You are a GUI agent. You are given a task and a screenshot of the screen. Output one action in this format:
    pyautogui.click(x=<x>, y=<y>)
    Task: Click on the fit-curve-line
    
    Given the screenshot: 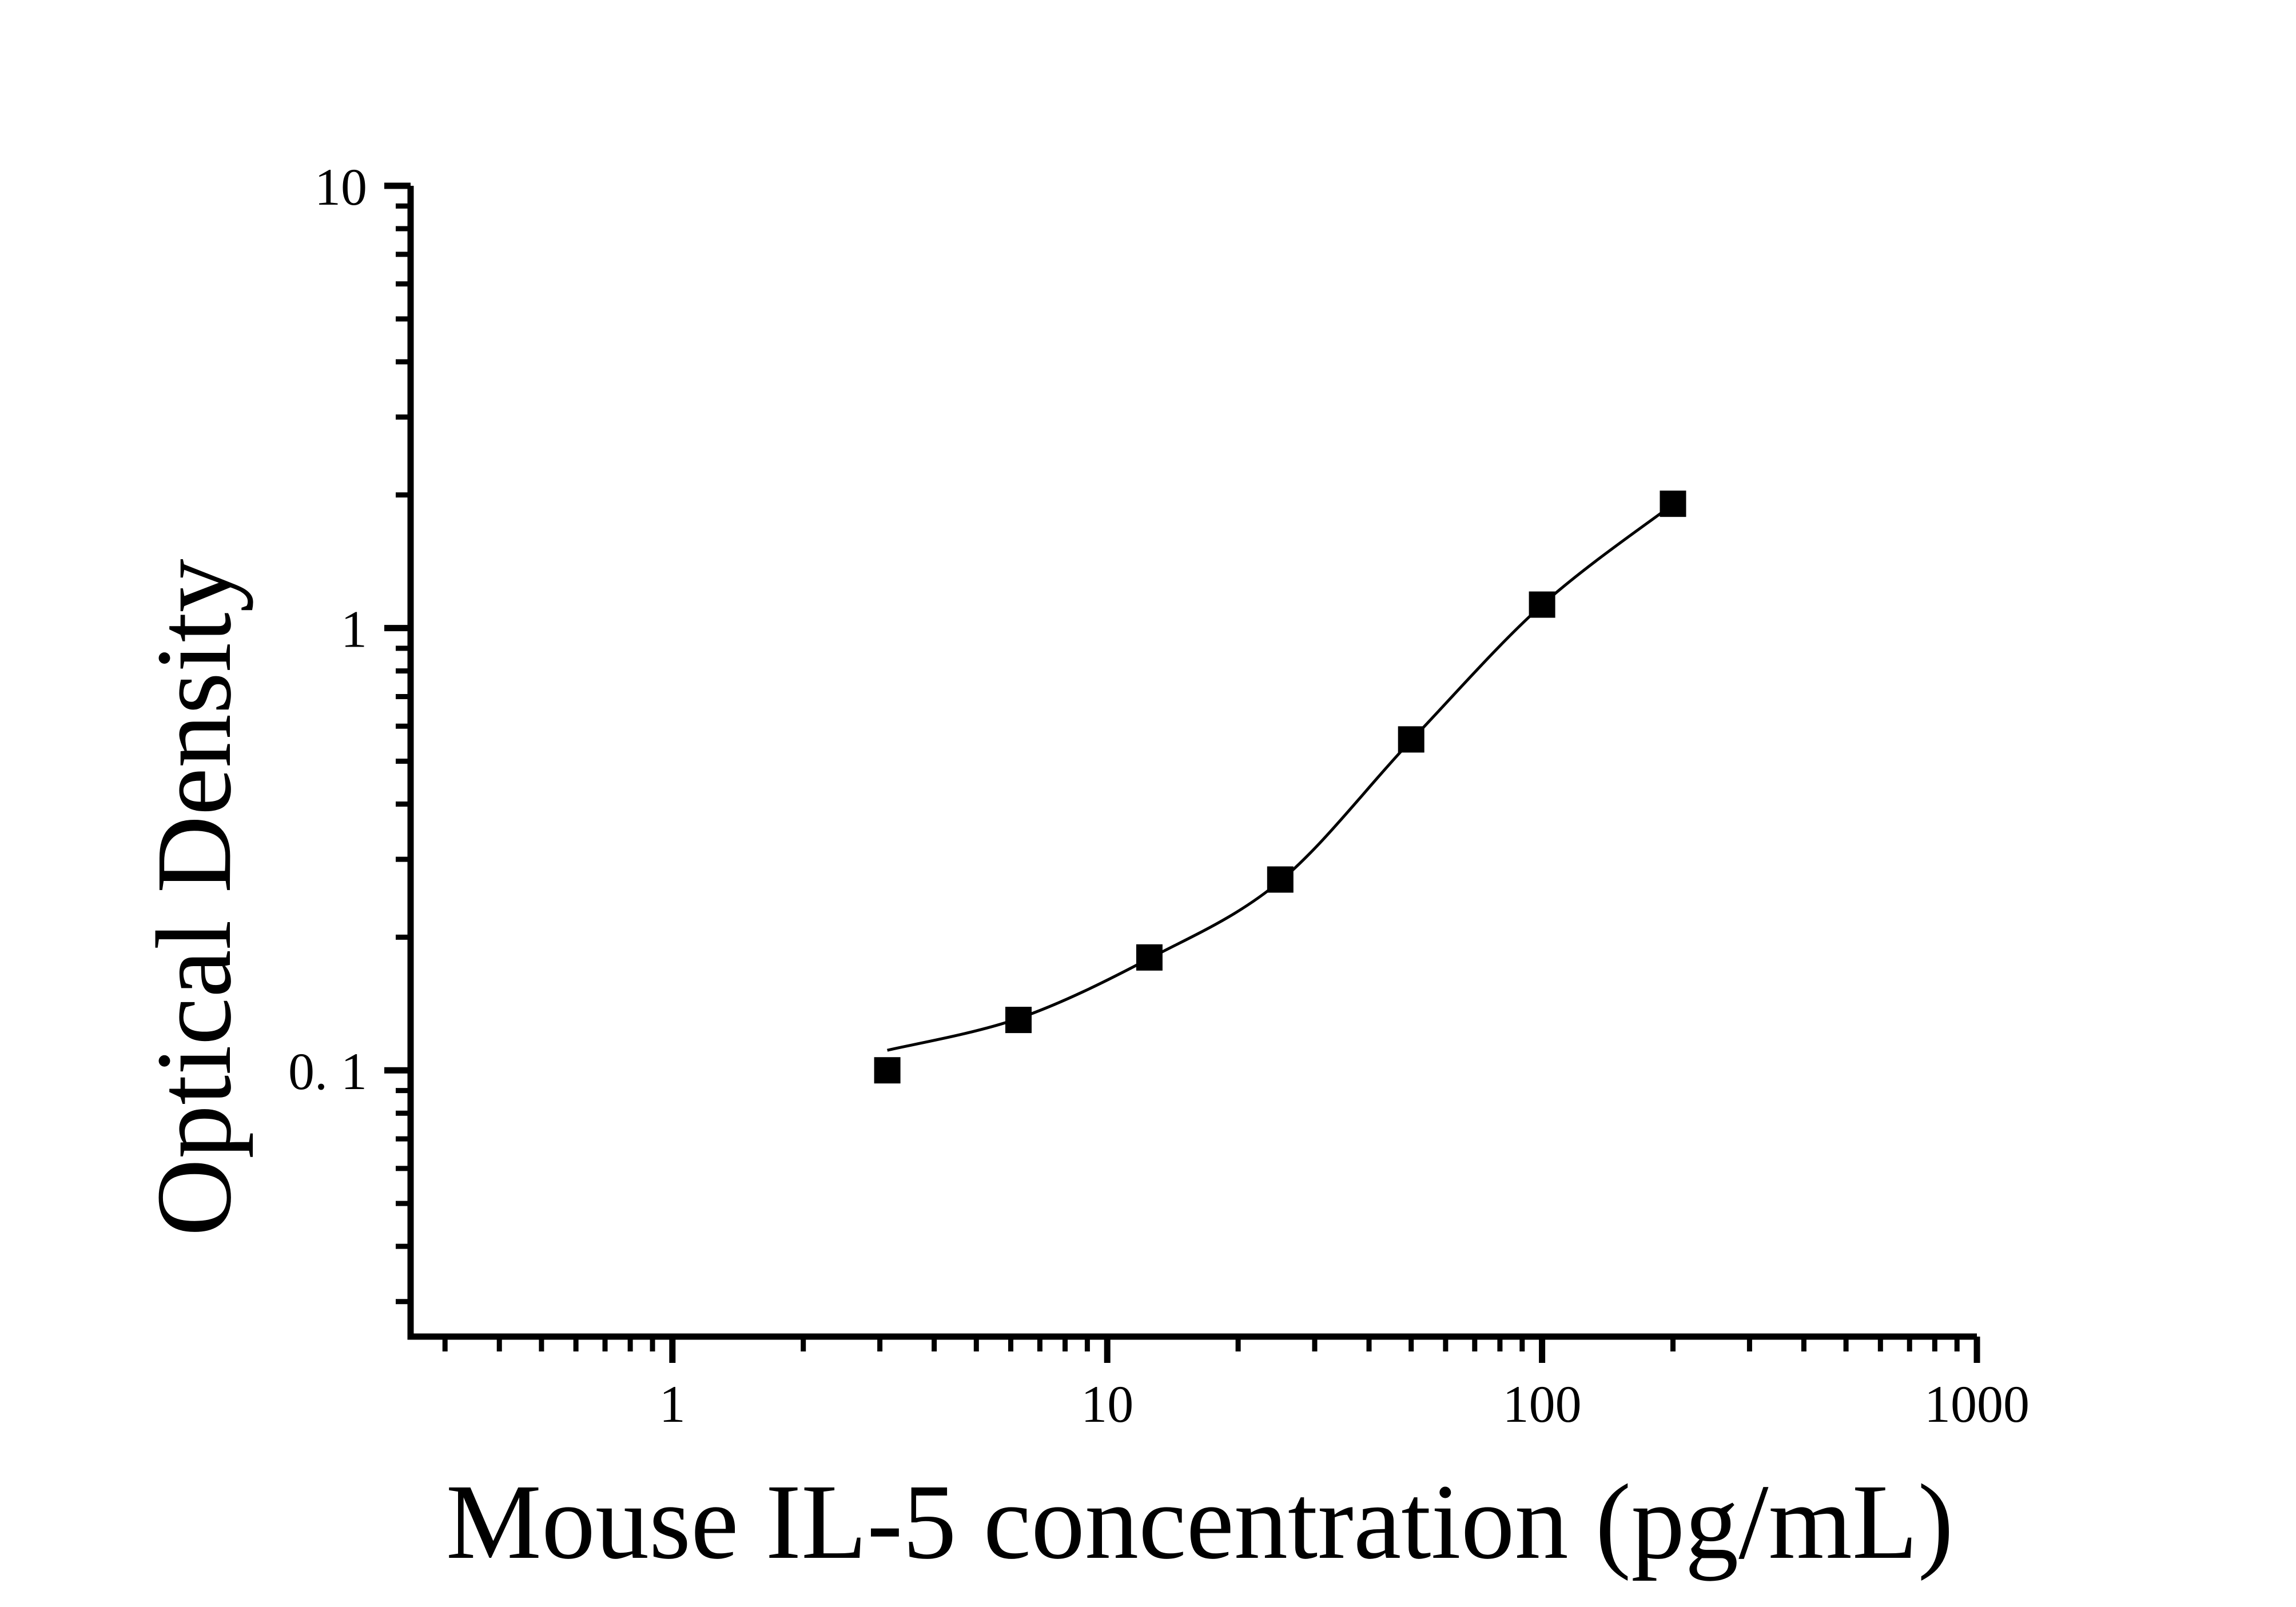 What is the action you would take?
    pyautogui.click(x=1281, y=777)
    